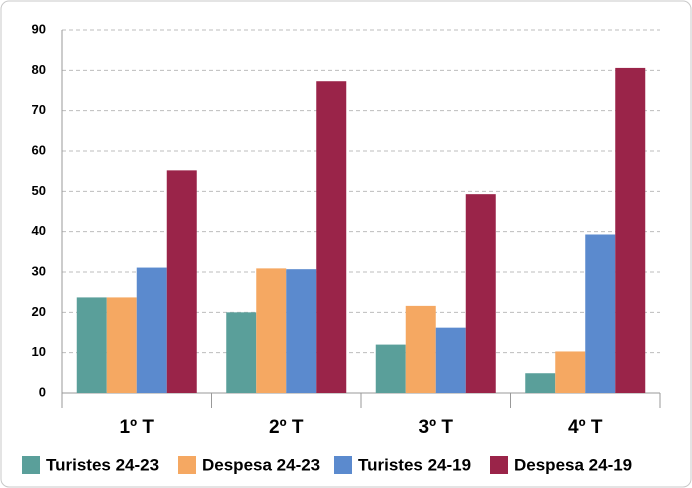 This screenshot has height=488, width=692. I want to click on y-tick-label: 70, so click(39, 109).